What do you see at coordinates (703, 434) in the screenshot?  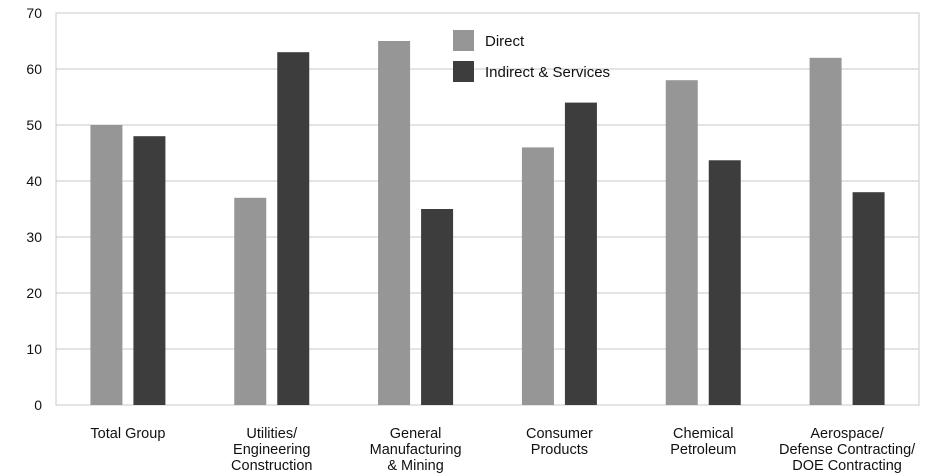 I see `x-tick-label: Chemical` at bounding box center [703, 434].